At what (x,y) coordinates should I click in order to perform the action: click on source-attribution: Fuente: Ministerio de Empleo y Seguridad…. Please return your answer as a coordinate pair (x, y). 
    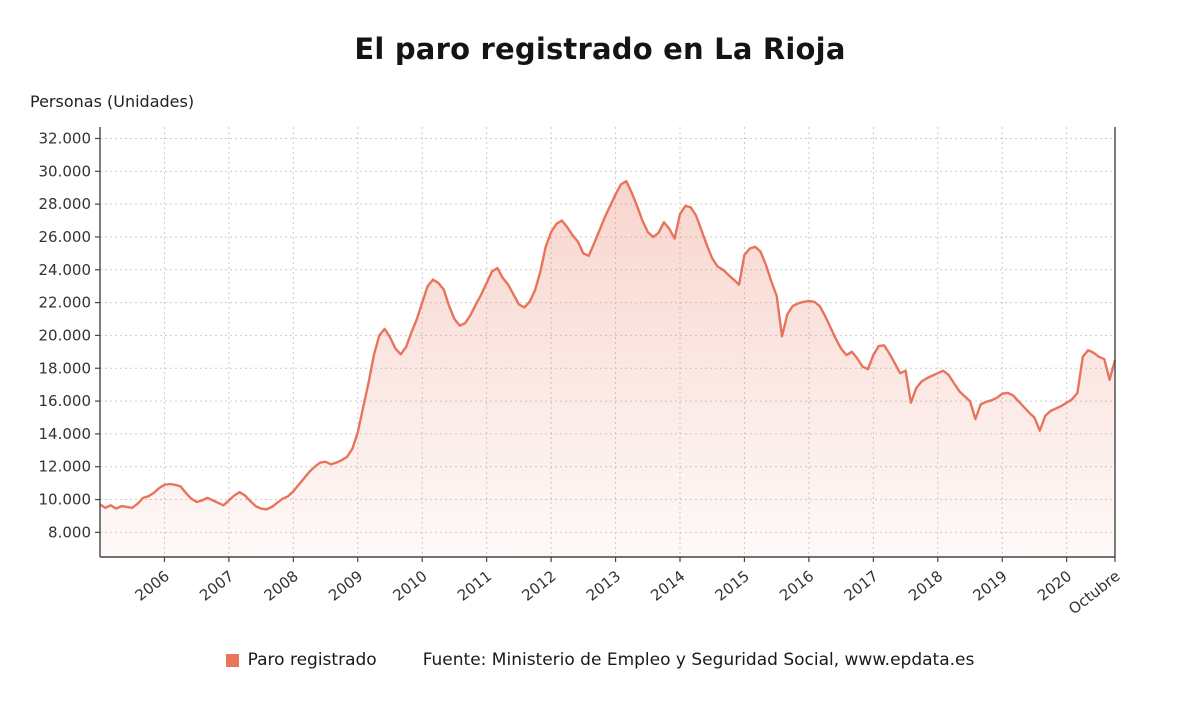
    Looking at the image, I should click on (698, 660).